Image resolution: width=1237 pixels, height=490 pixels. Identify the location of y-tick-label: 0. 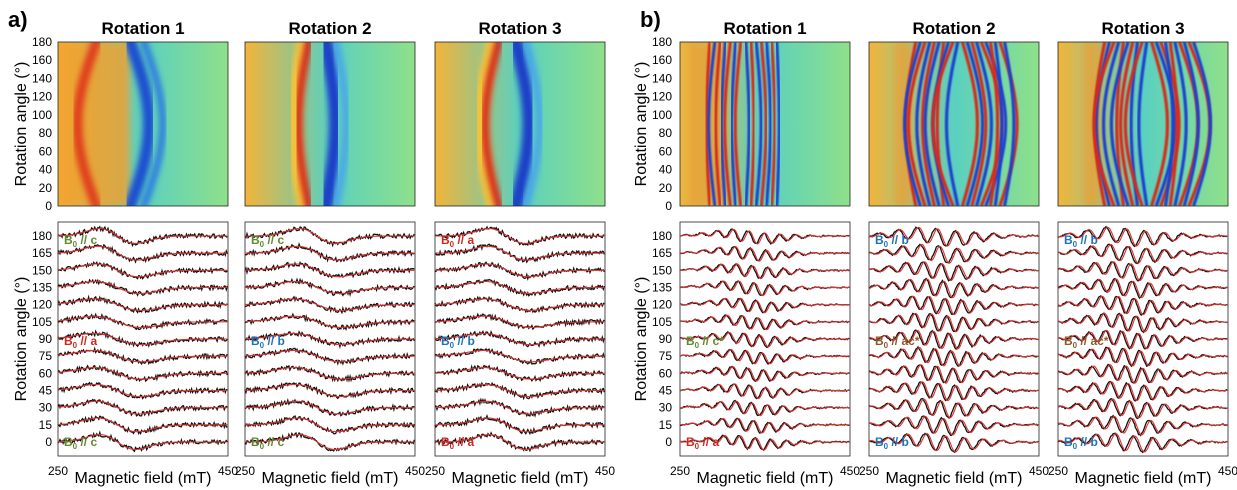
(668, 206).